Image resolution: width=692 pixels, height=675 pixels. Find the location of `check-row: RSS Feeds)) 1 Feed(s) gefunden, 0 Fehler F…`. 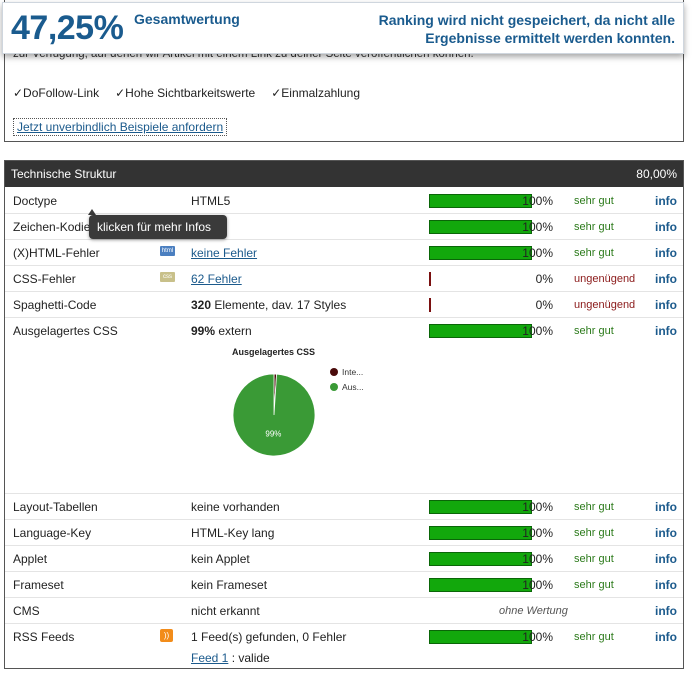

check-row: RSS Feeds)) 1 Feed(s) gefunden, 0 Fehler F… is located at coordinates (344, 646).